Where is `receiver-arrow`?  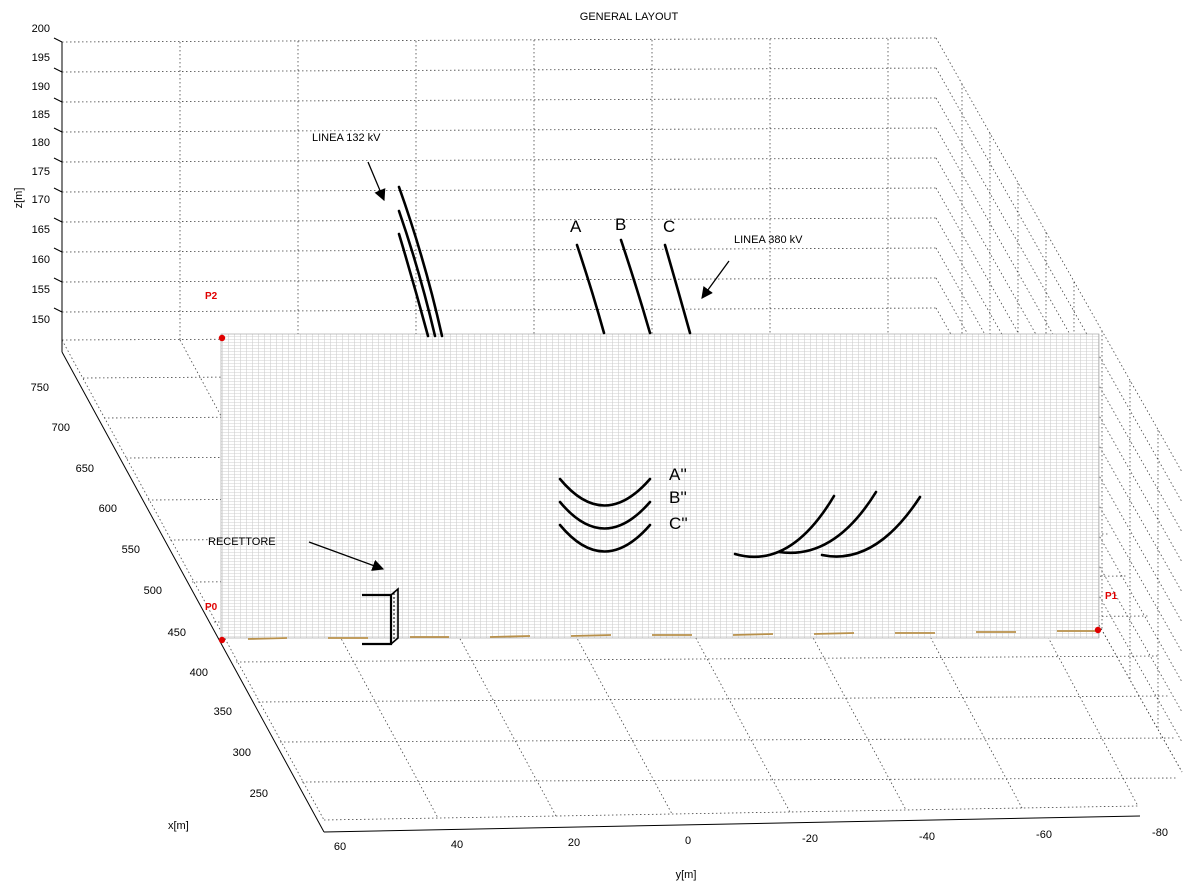
receiver-arrow is located at coordinates (346, 556).